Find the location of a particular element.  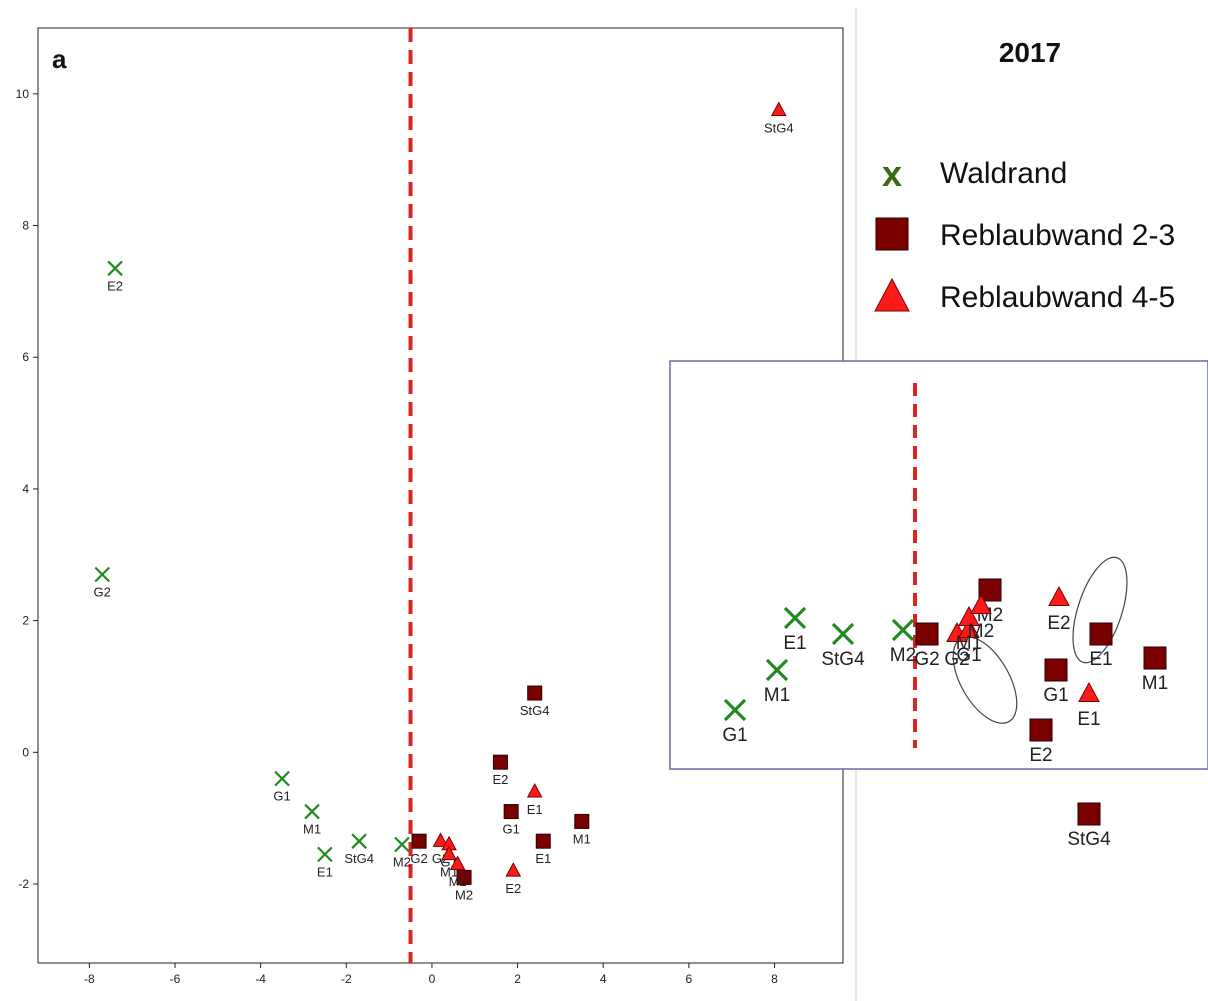

panel-letter: a is located at coordinates (59, 59).